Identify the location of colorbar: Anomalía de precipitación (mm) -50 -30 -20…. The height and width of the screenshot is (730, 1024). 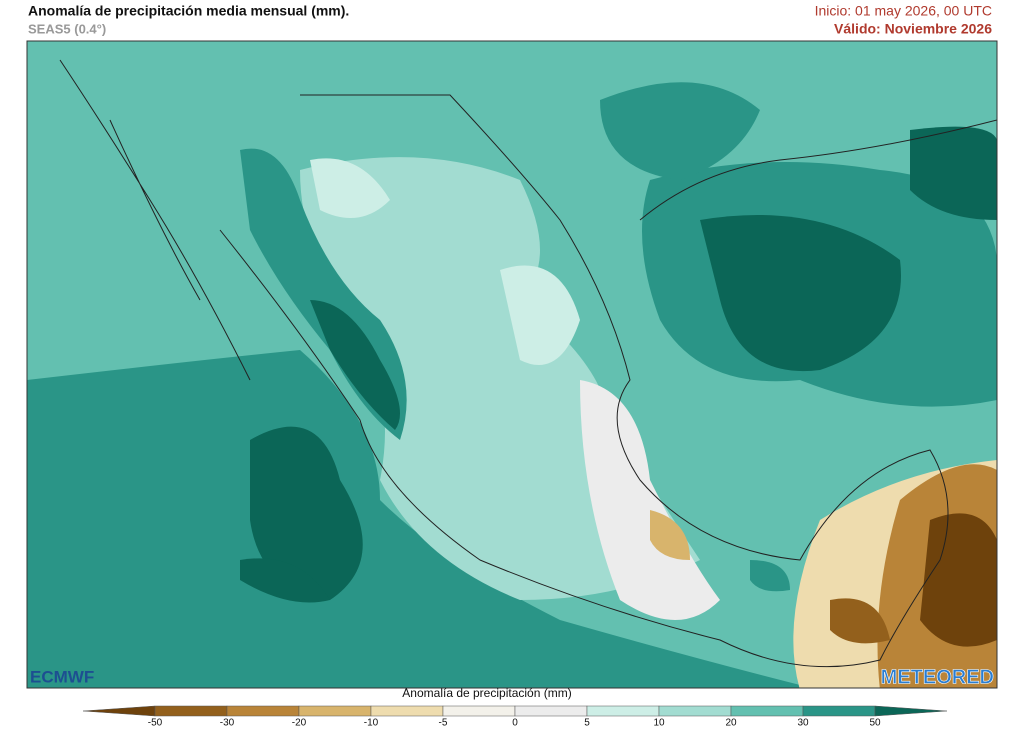
(515, 707).